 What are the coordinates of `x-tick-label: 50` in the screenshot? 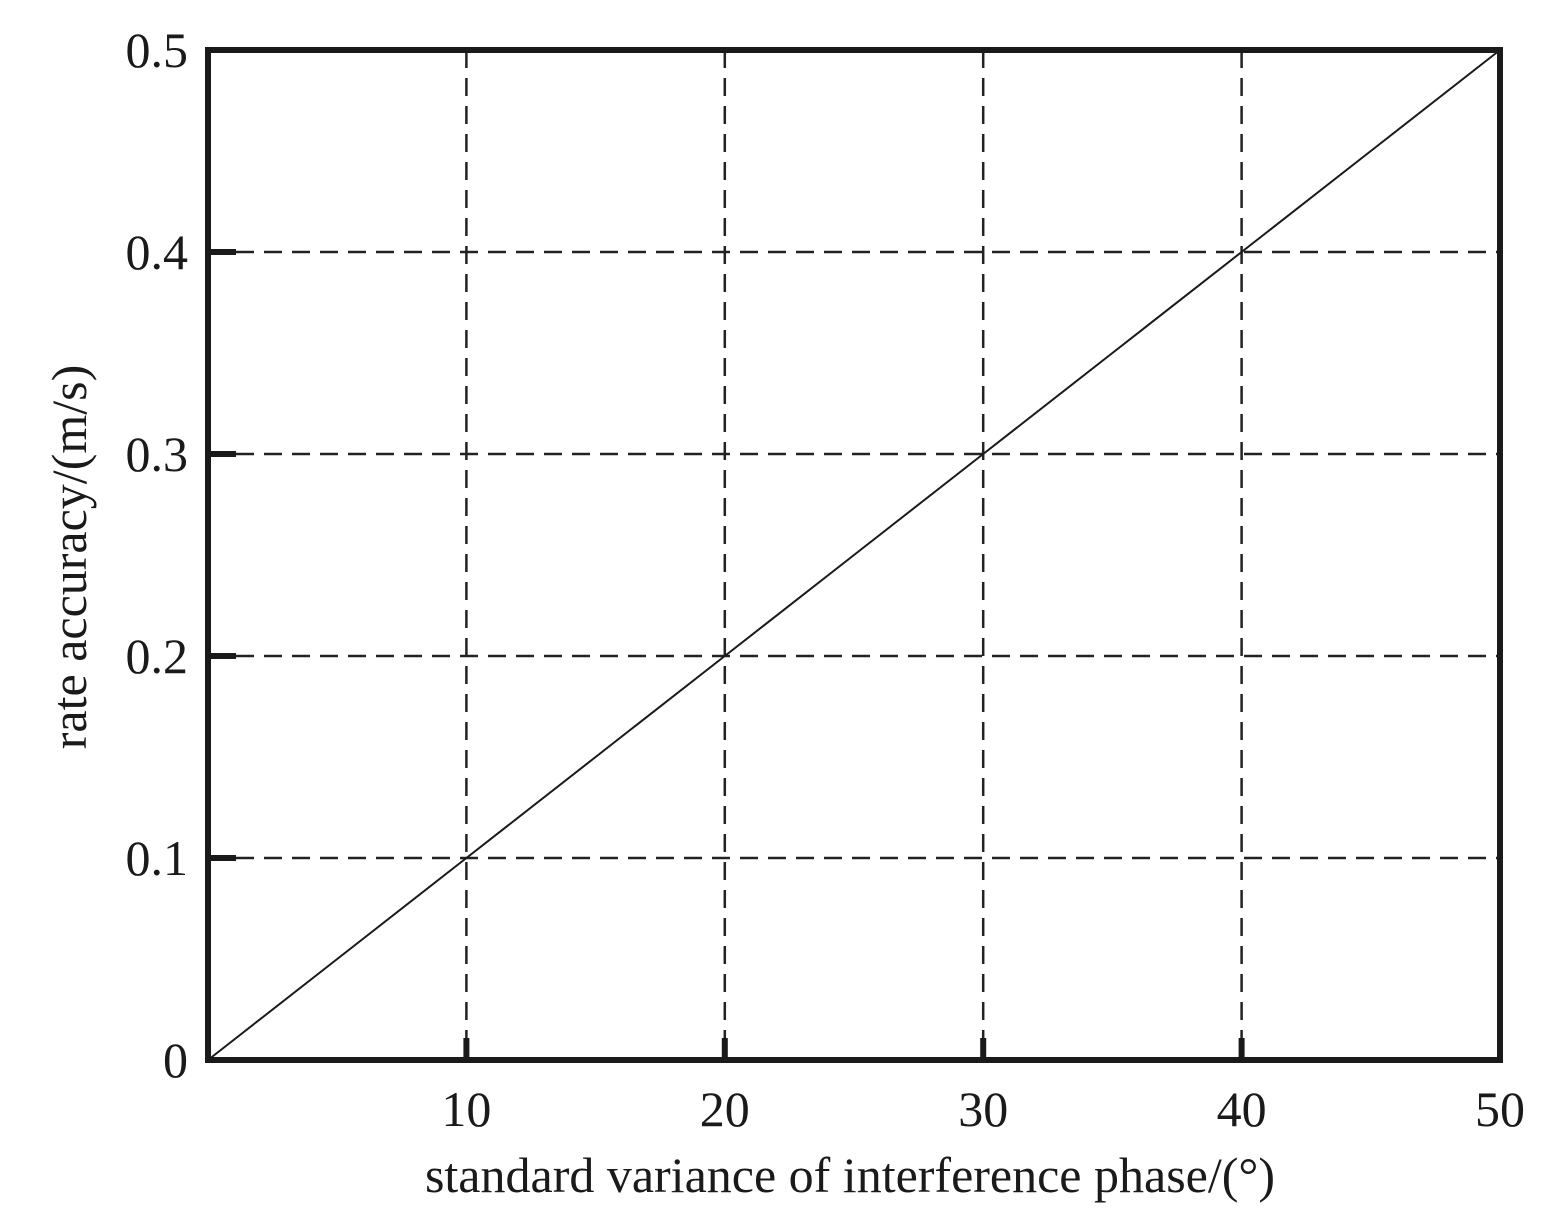 It's located at (1500, 1109).